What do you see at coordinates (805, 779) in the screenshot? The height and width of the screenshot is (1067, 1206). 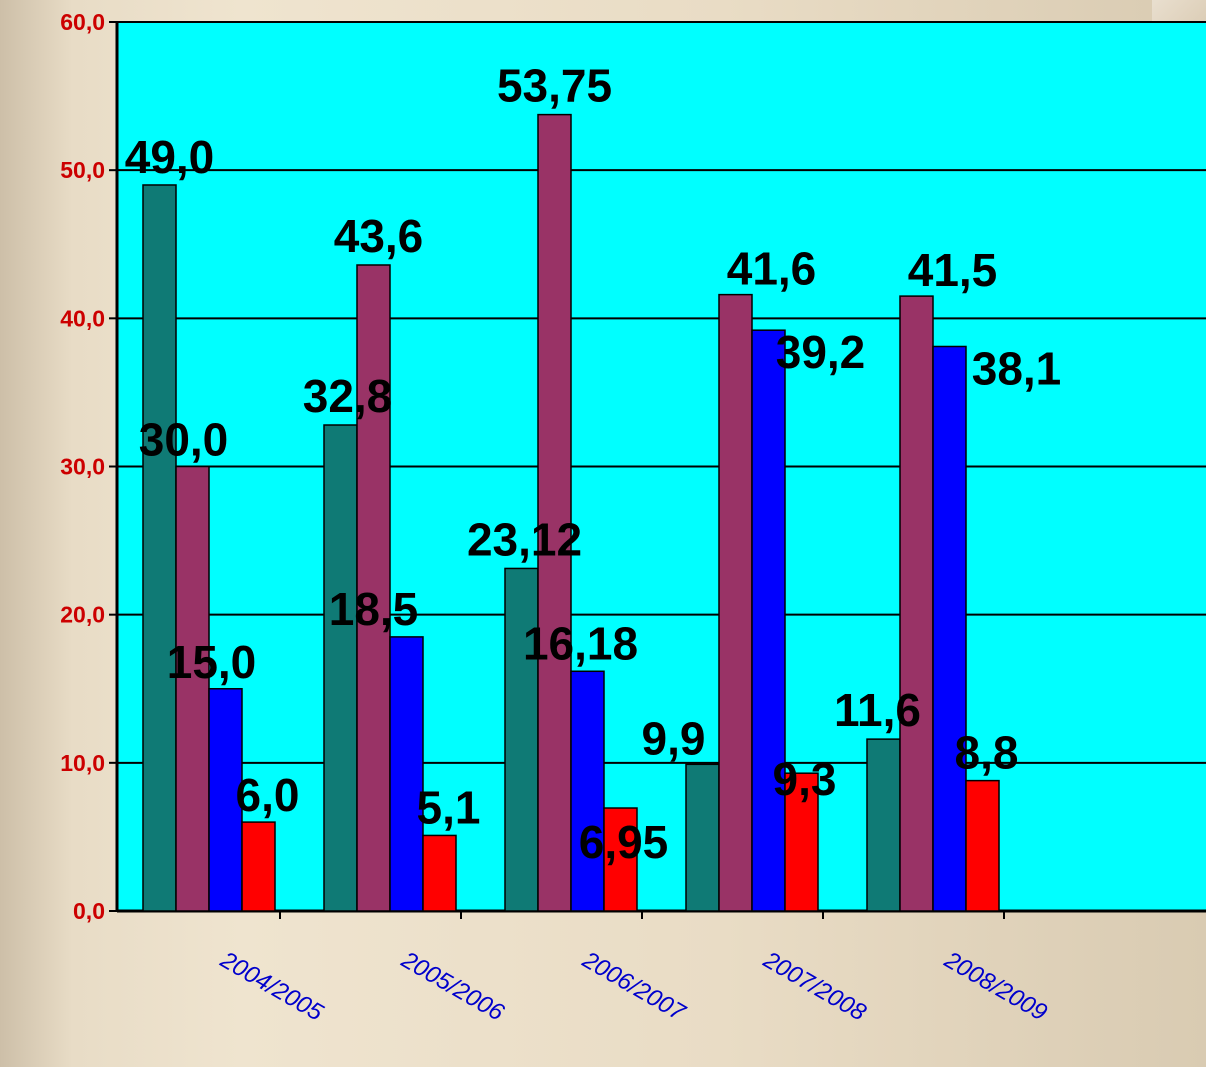 I see `data-label: 9,3` at bounding box center [805, 779].